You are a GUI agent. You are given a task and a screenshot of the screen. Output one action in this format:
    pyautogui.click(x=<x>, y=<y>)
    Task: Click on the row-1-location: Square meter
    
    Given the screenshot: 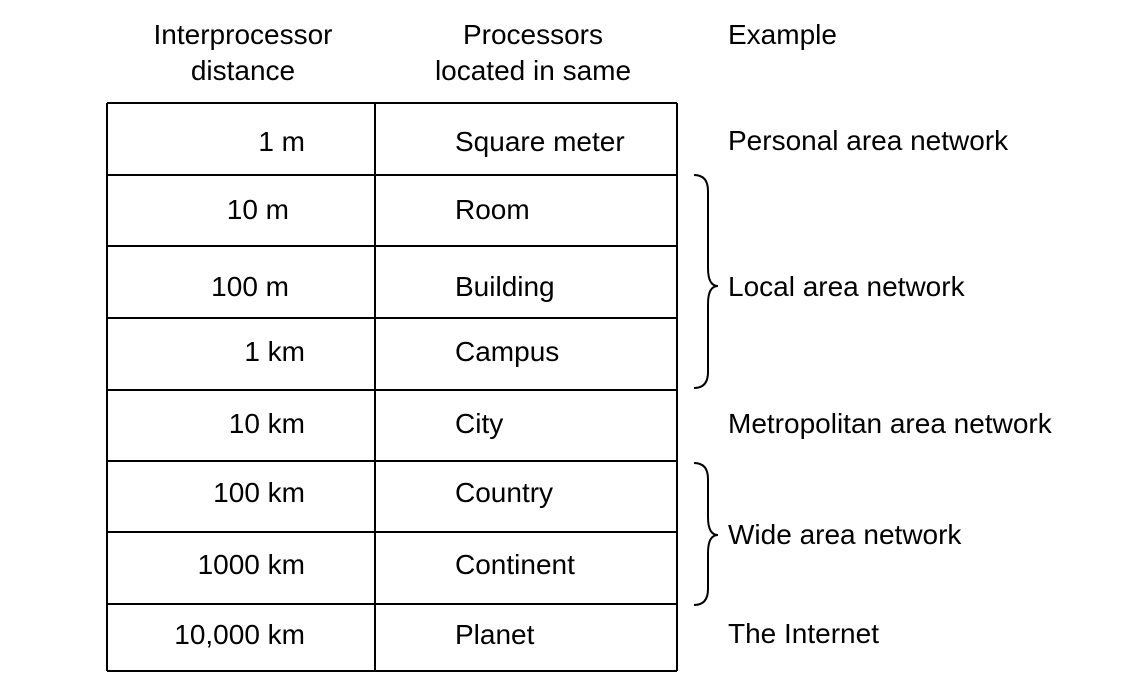 What is the action you would take?
    pyautogui.click(x=540, y=141)
    